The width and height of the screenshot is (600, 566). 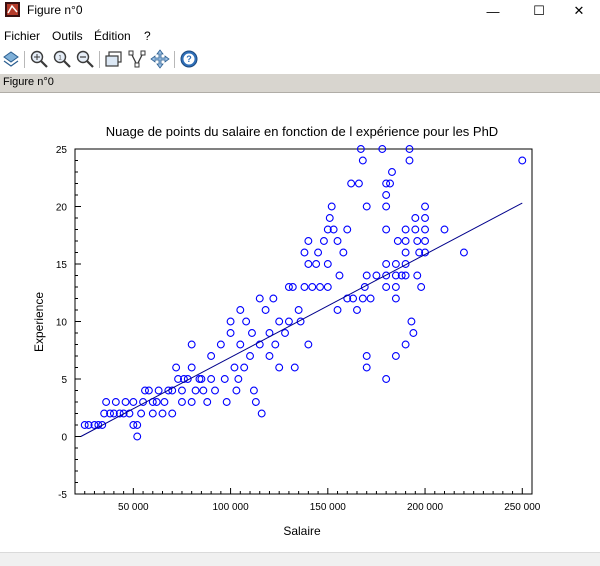 I want to click on minimize-button: —, so click(x=493, y=11).